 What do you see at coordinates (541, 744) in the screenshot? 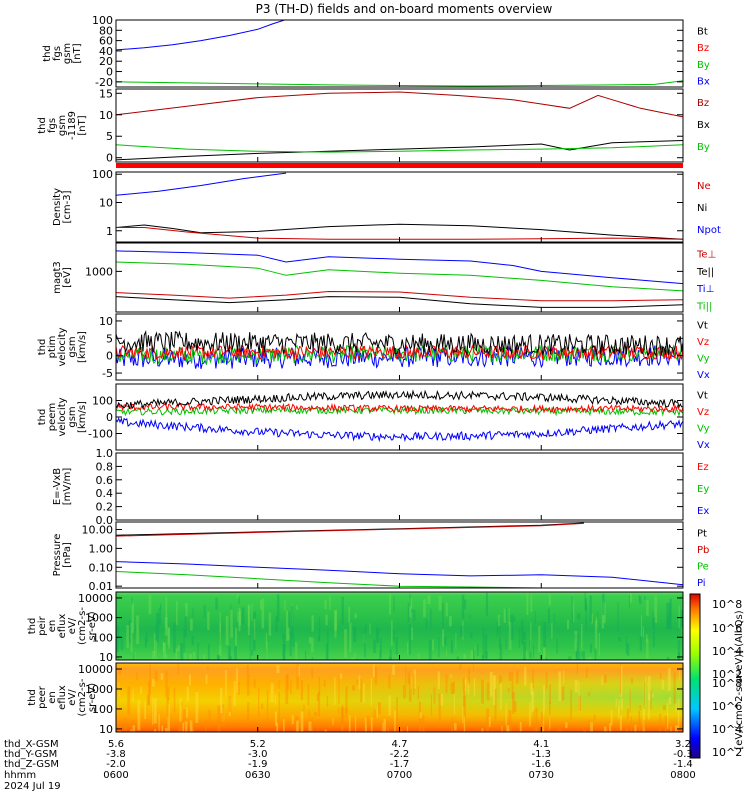
I see `ephemeris-value: 4.1` at bounding box center [541, 744].